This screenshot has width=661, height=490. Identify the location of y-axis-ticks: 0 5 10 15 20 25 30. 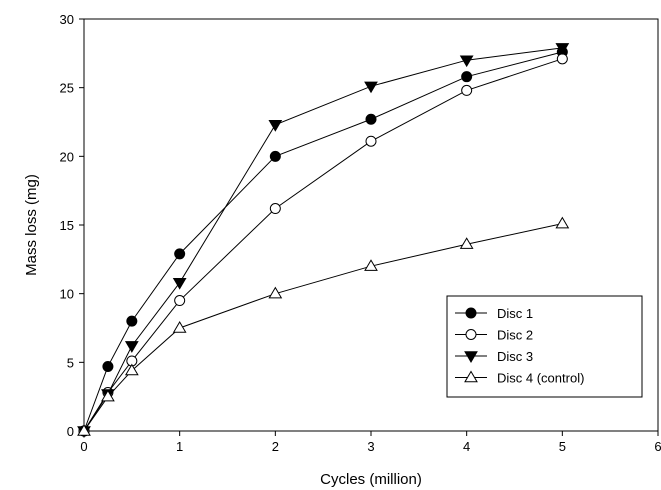
(72, 225).